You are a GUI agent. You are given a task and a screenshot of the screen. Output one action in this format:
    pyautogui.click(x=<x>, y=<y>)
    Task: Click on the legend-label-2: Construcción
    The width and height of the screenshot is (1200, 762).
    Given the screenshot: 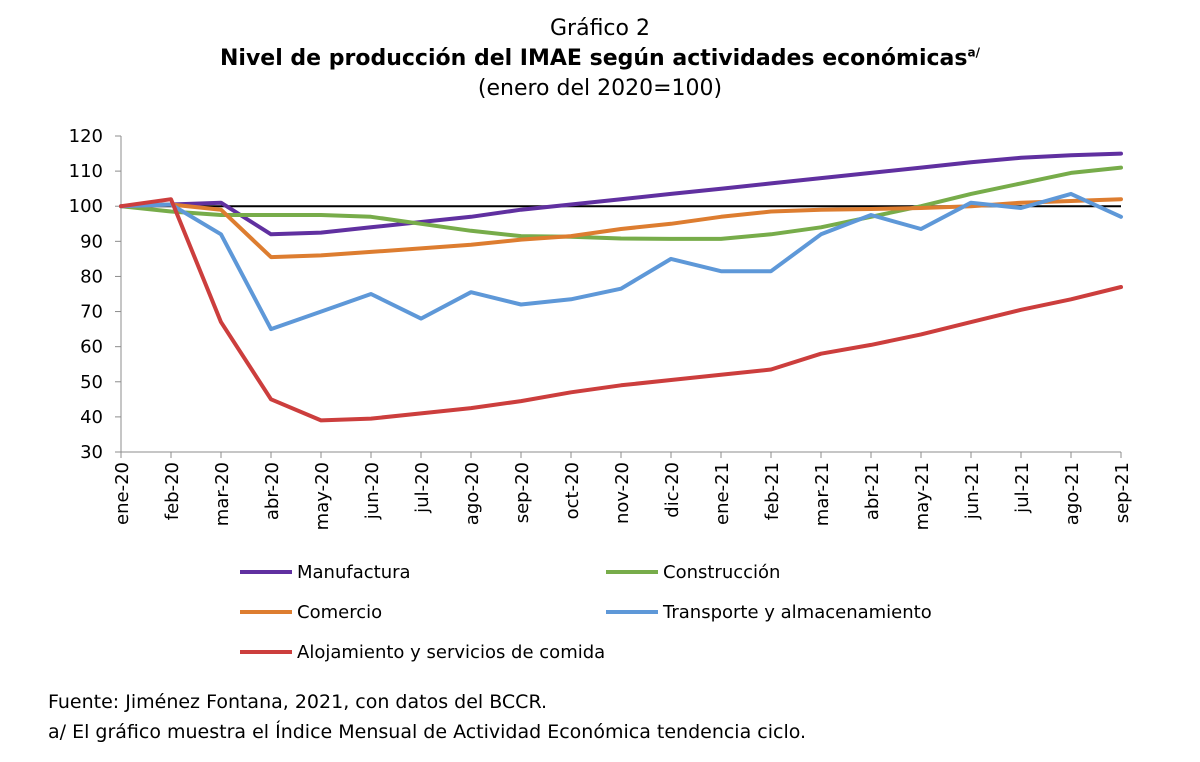 What is the action you would take?
    pyautogui.click(x=721, y=572)
    